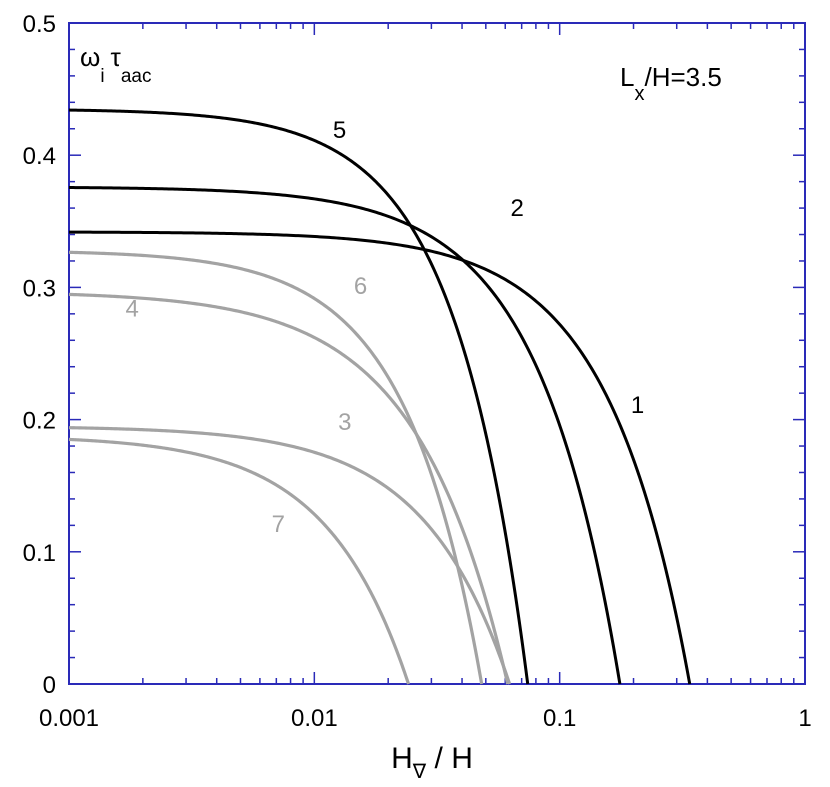  Describe the element at coordinates (402, 758) in the screenshot. I see `x-label-main: H` at that location.